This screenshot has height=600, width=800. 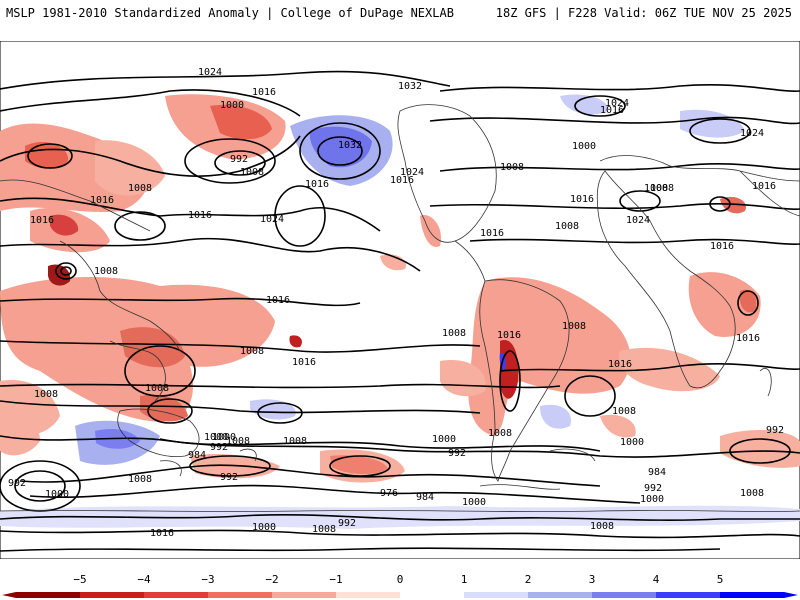 What do you see at coordinates (9, 595) in the screenshot?
I see `colorbar-min-arrow` at bounding box center [9, 595].